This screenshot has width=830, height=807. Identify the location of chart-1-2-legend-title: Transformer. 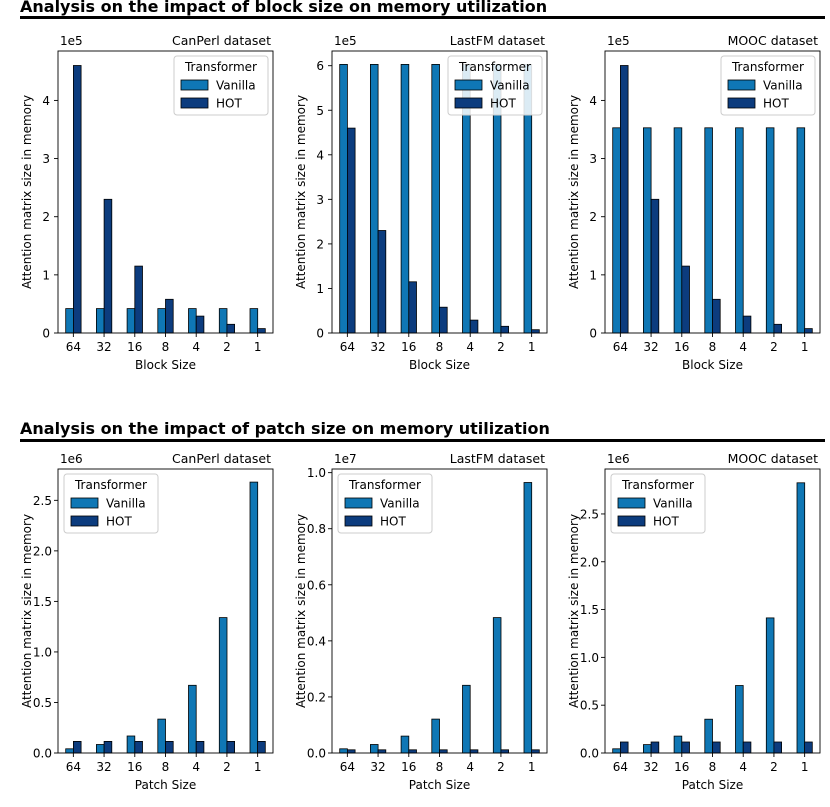
(657, 485).